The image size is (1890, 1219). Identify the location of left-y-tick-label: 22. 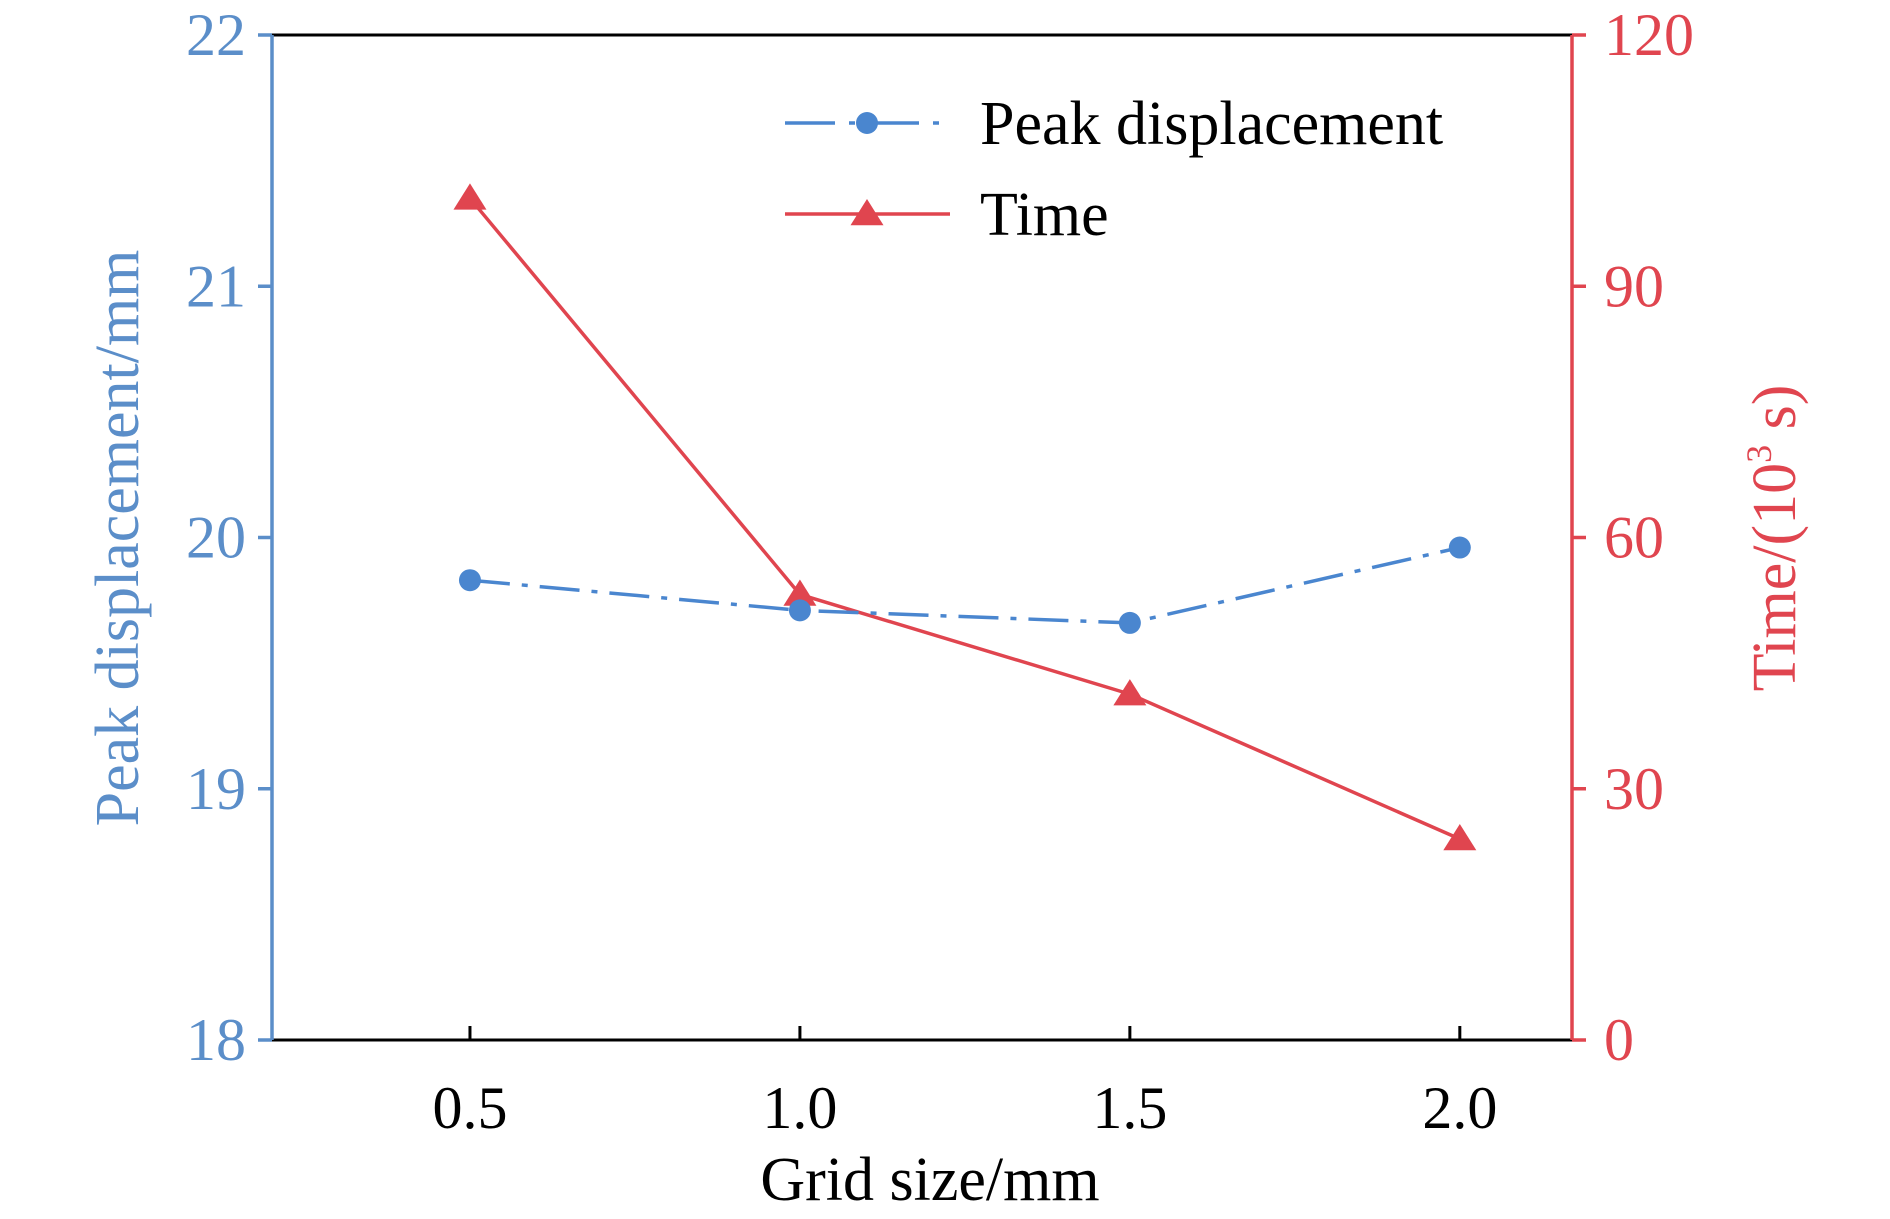
(216, 35).